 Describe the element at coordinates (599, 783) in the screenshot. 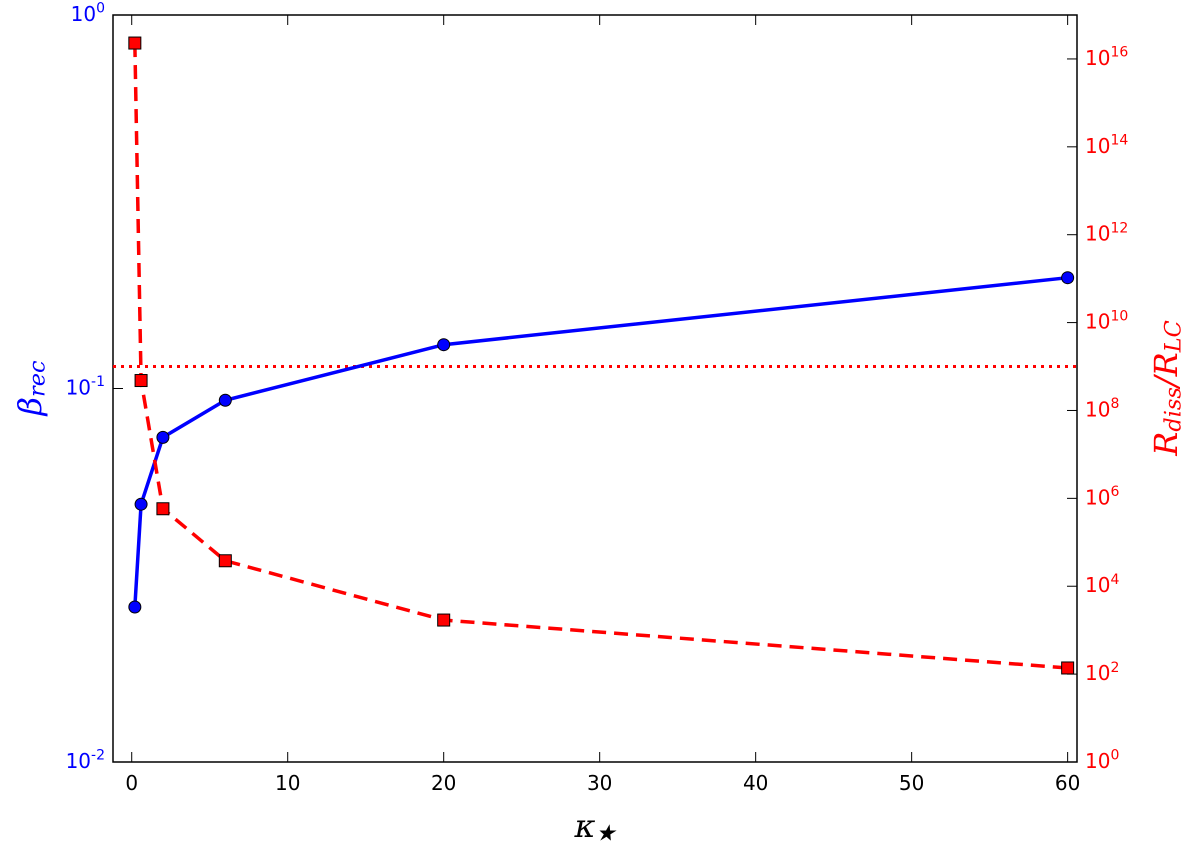

I see `x-tick-label: 30` at that location.